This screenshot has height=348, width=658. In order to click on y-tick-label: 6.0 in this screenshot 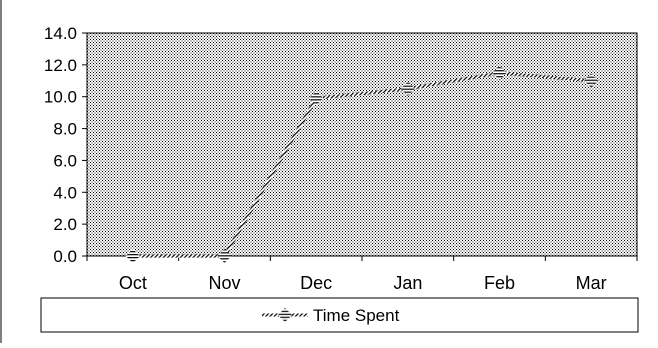, I will do `click(65, 160)`.